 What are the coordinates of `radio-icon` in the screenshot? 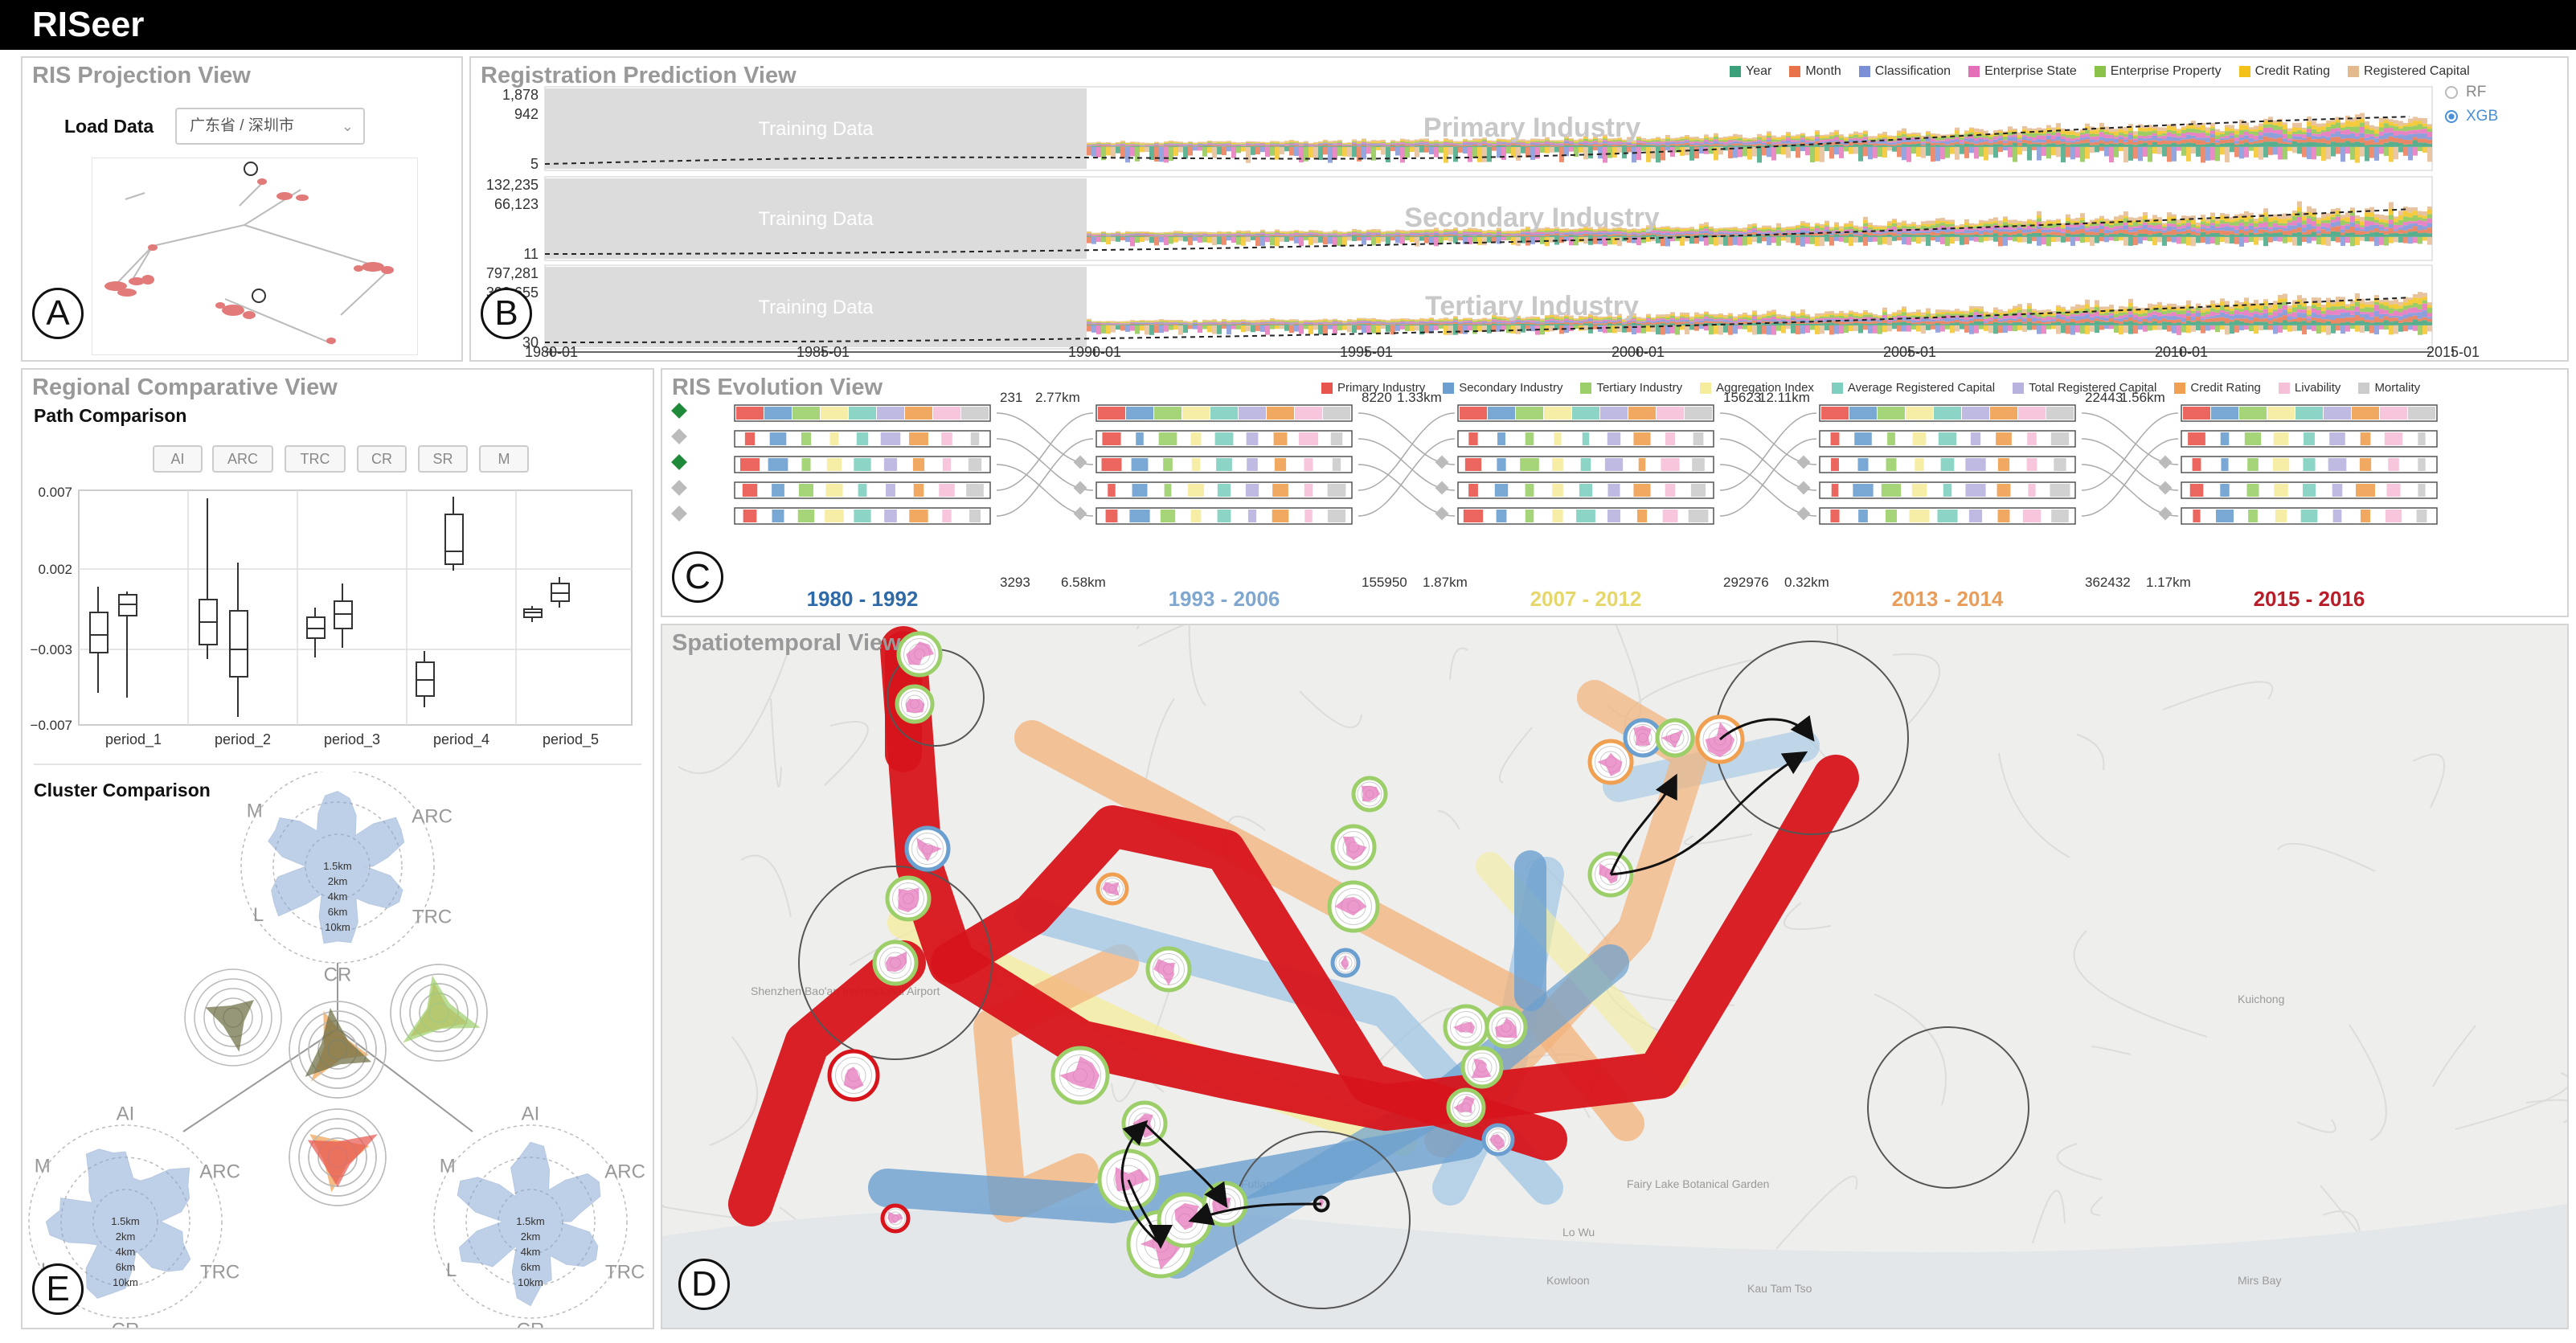 It's located at (2451, 92).